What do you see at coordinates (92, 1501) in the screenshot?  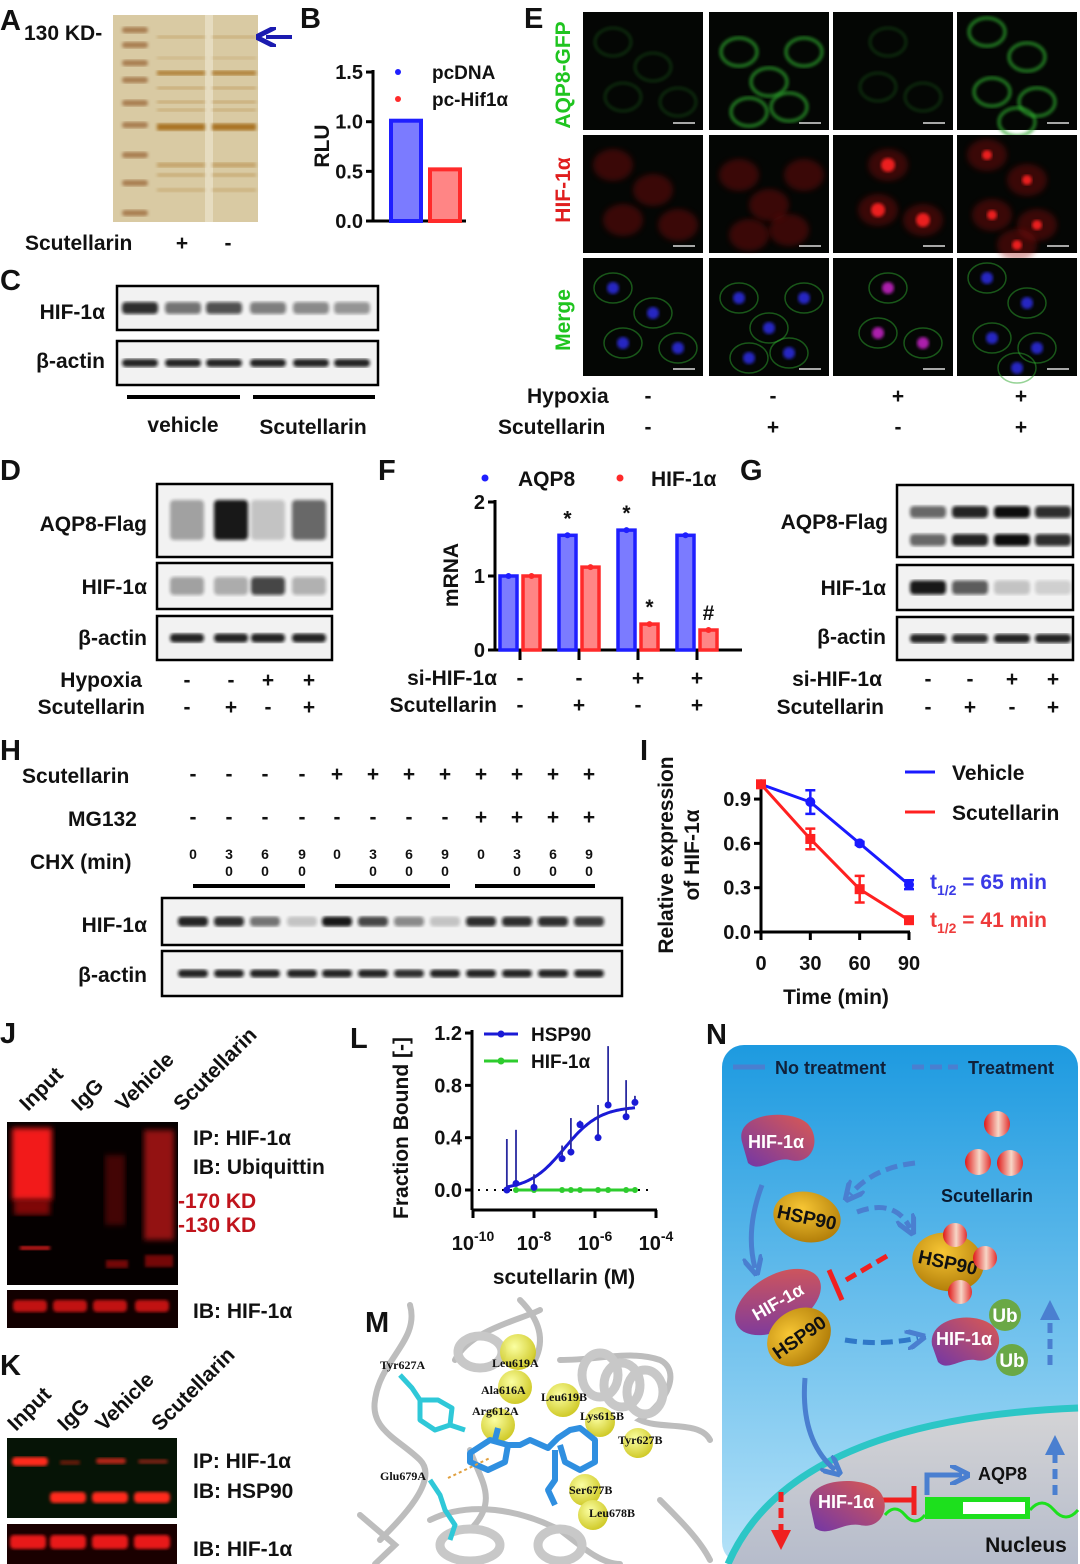 I see `hsp90-coip-blot` at bounding box center [92, 1501].